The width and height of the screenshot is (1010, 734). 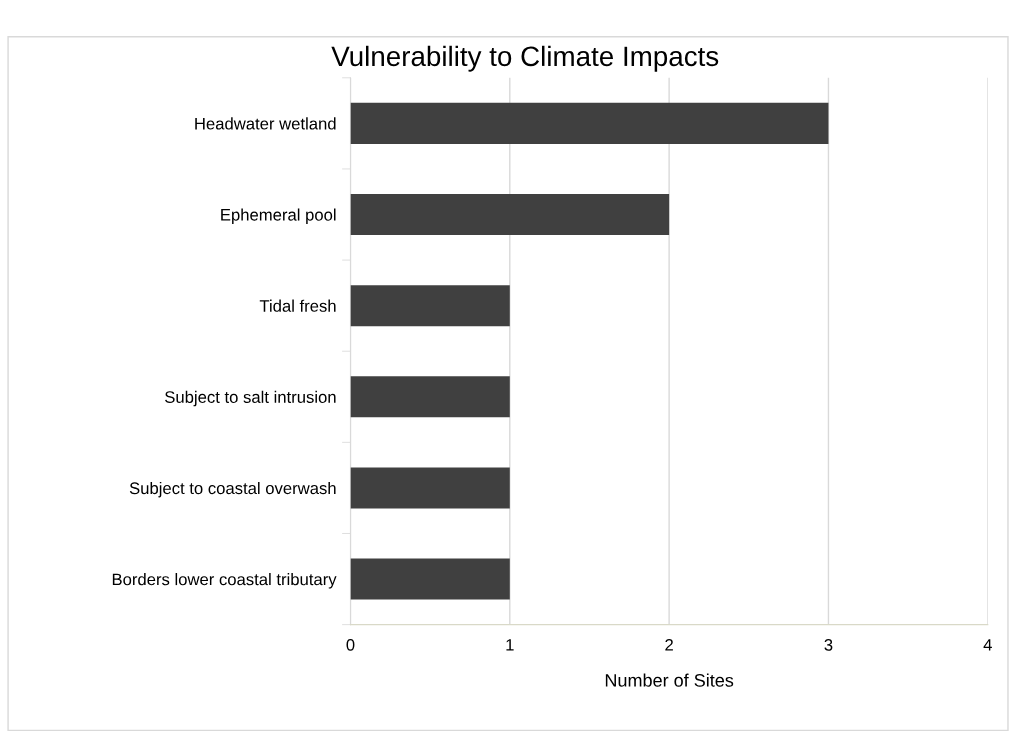 I want to click on y-tick-label: Tidal fresh, so click(x=297, y=305).